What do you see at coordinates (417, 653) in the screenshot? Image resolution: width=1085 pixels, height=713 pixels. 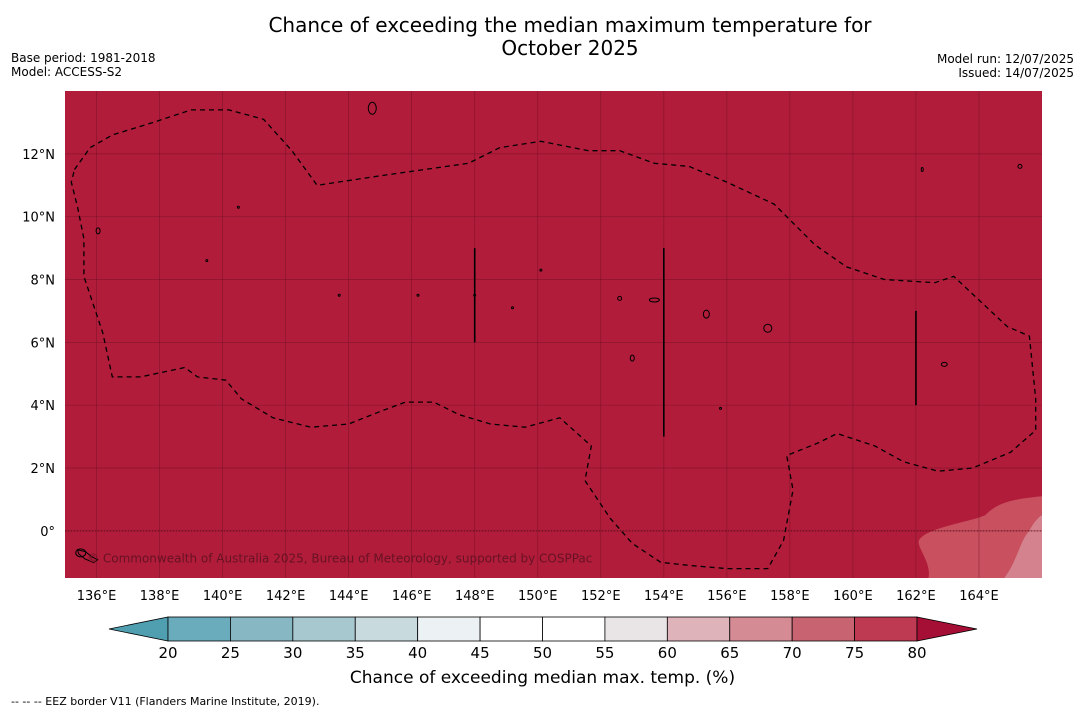 I see `colorbar-tick-label: 40` at bounding box center [417, 653].